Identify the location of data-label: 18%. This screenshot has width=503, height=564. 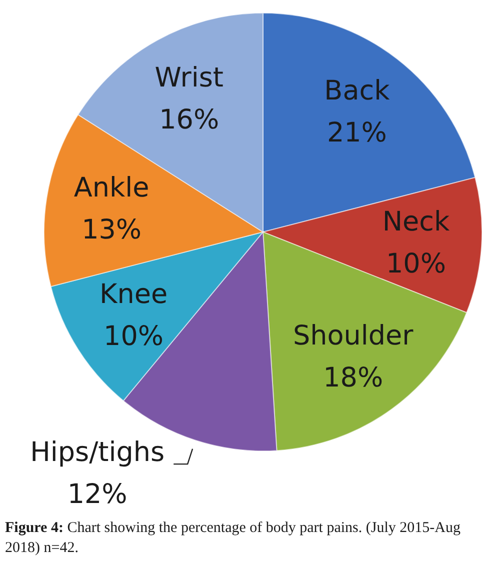
(353, 378).